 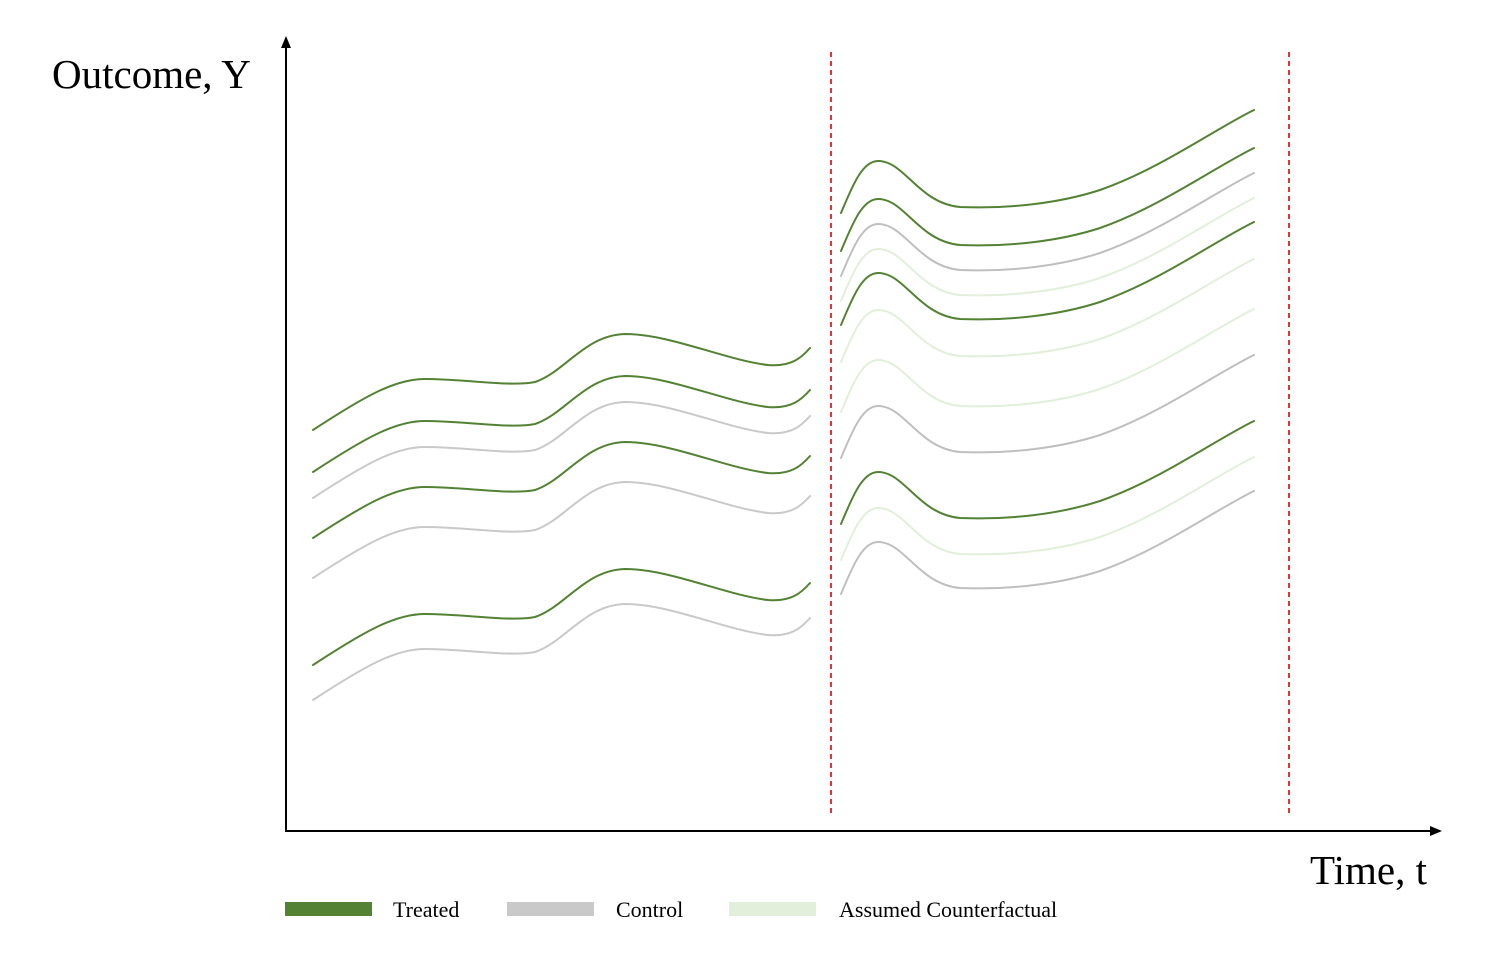 I want to click on legend: Treated Control Assumed Counterfactual, so click(x=671, y=909).